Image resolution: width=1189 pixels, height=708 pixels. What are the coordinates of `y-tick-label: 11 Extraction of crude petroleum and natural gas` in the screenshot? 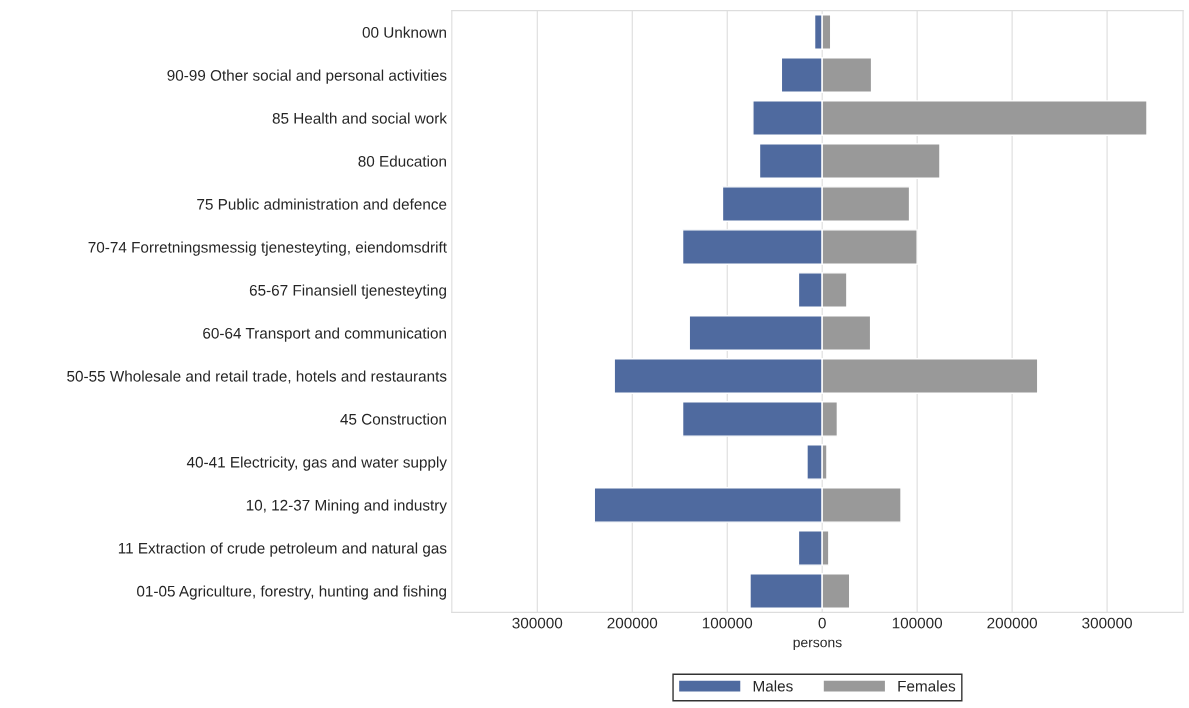 It's located at (282, 549).